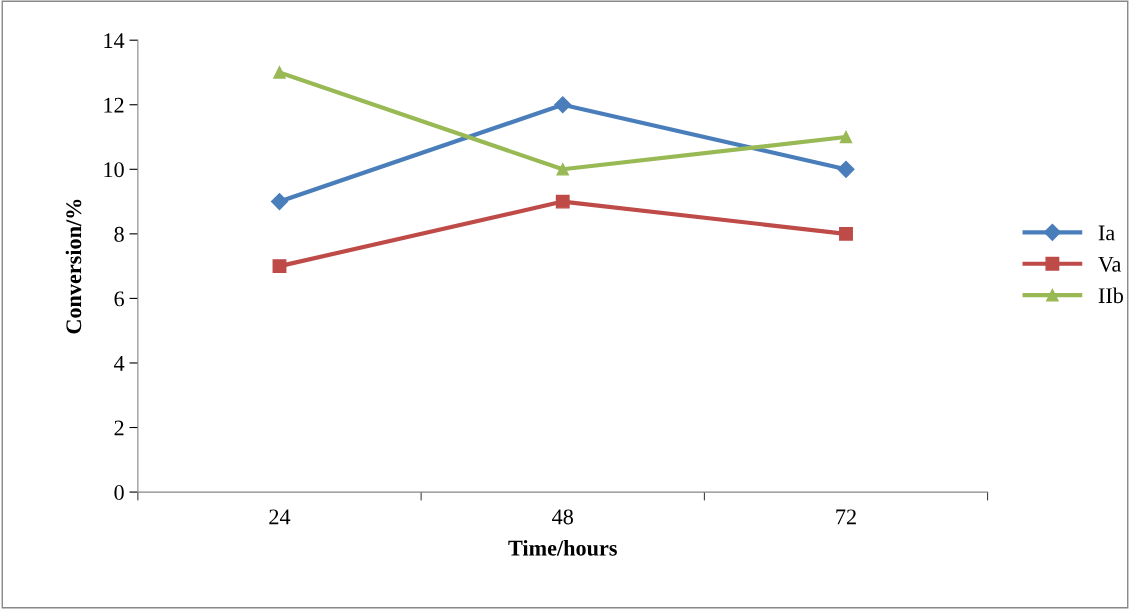 The height and width of the screenshot is (609, 1130). Describe the element at coordinates (562, 548) in the screenshot. I see `x-axis-title: Time/hours` at that location.